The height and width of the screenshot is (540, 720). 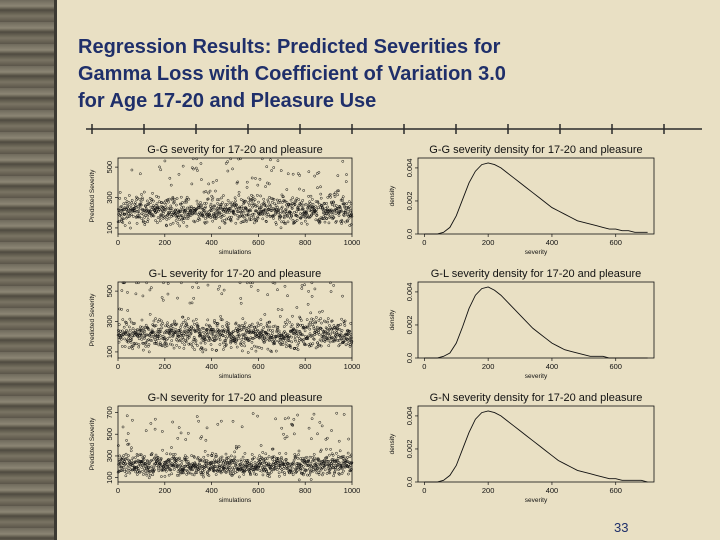 I want to click on y-tick-label: 300, so click(x=109, y=456).